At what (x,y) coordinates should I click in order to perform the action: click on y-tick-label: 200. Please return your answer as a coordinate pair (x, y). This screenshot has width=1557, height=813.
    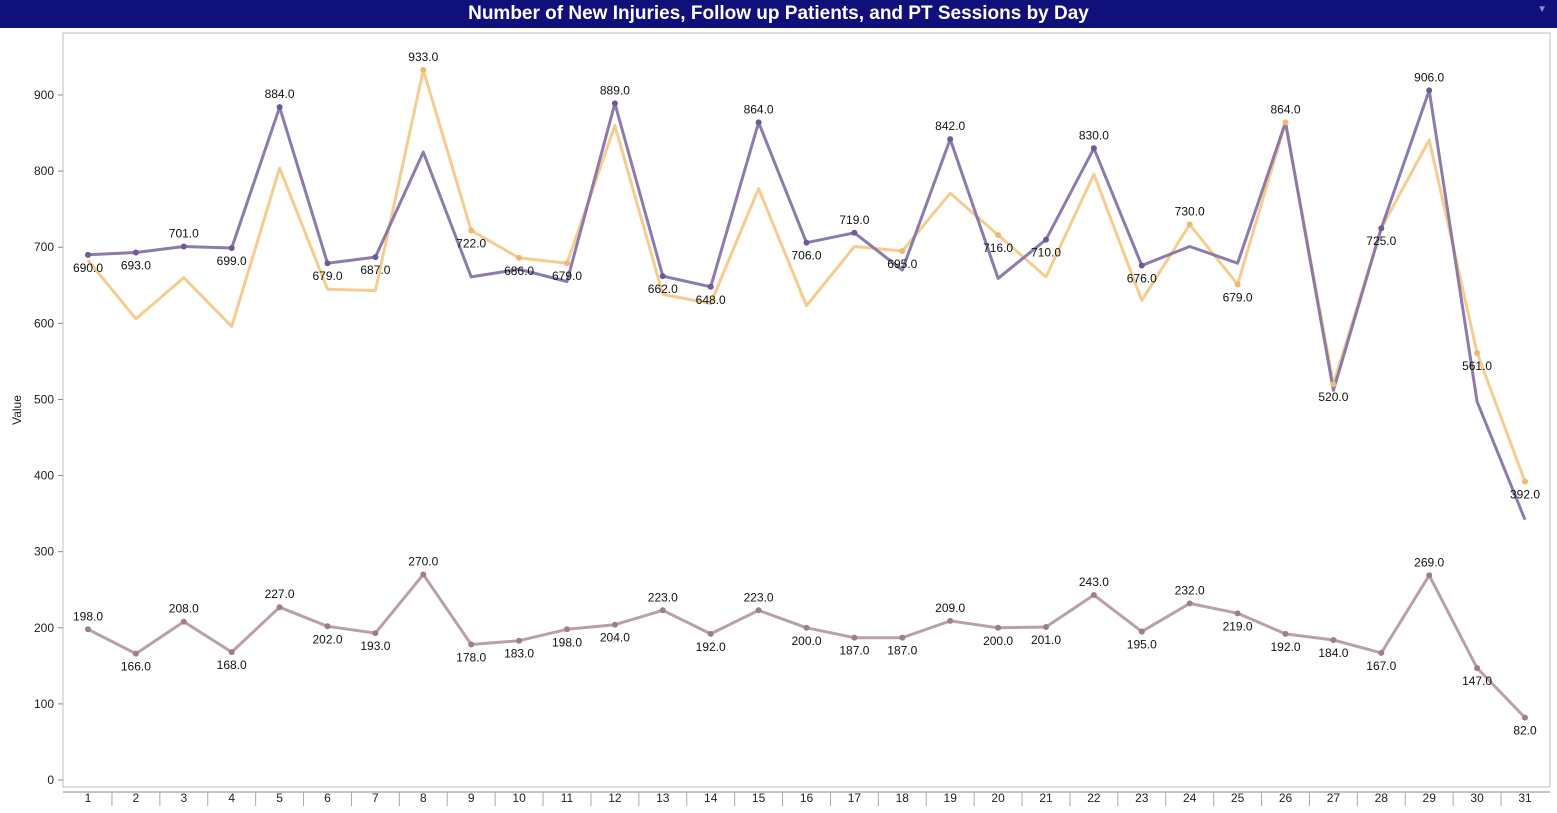
    Looking at the image, I should click on (44, 628).